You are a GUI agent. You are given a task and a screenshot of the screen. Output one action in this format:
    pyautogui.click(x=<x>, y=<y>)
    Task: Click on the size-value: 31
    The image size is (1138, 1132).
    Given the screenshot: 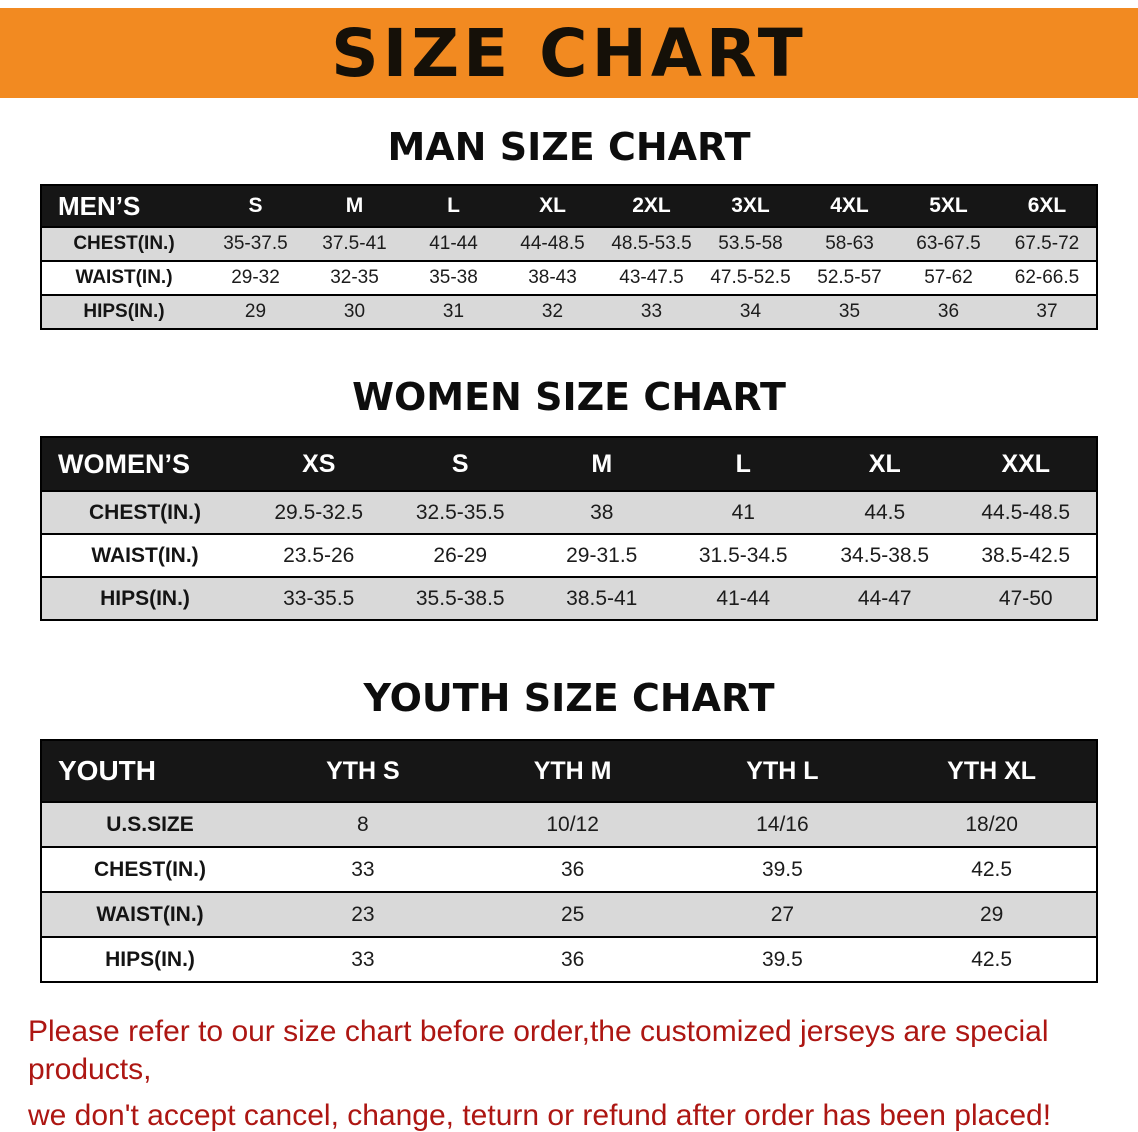 What is the action you would take?
    pyautogui.click(x=453, y=312)
    